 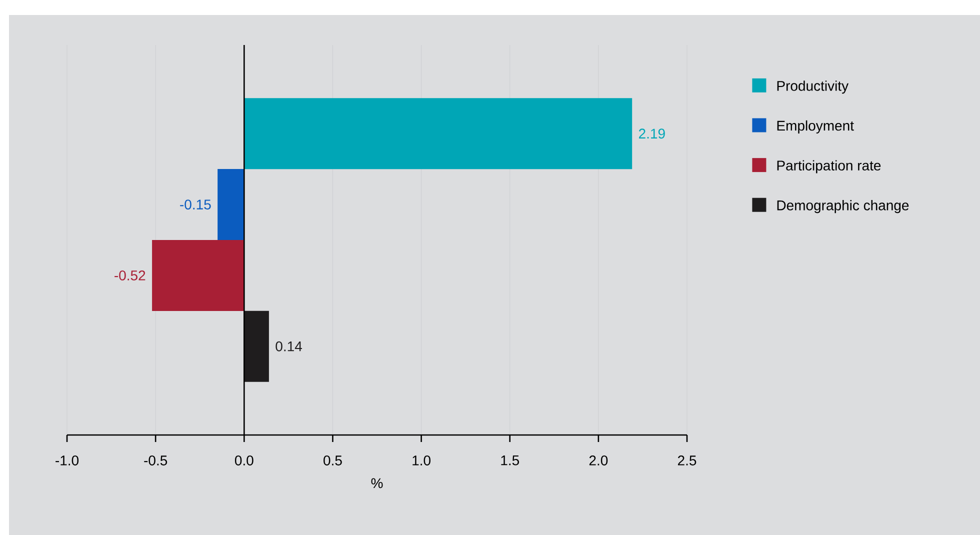 What do you see at coordinates (377, 483) in the screenshot?
I see `x-axis-title: %` at bounding box center [377, 483].